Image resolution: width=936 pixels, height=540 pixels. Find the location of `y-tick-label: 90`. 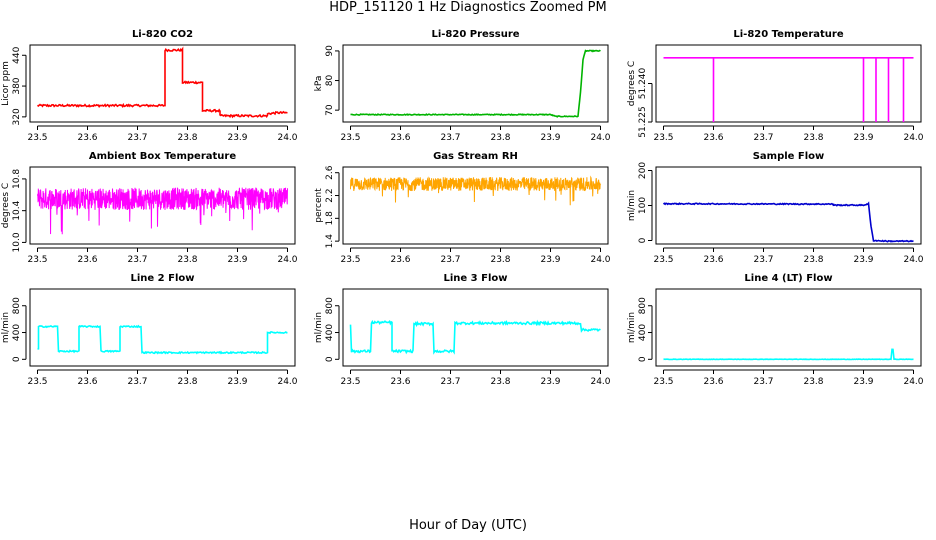

y-tick-label: 90 is located at coordinates (330, 51).